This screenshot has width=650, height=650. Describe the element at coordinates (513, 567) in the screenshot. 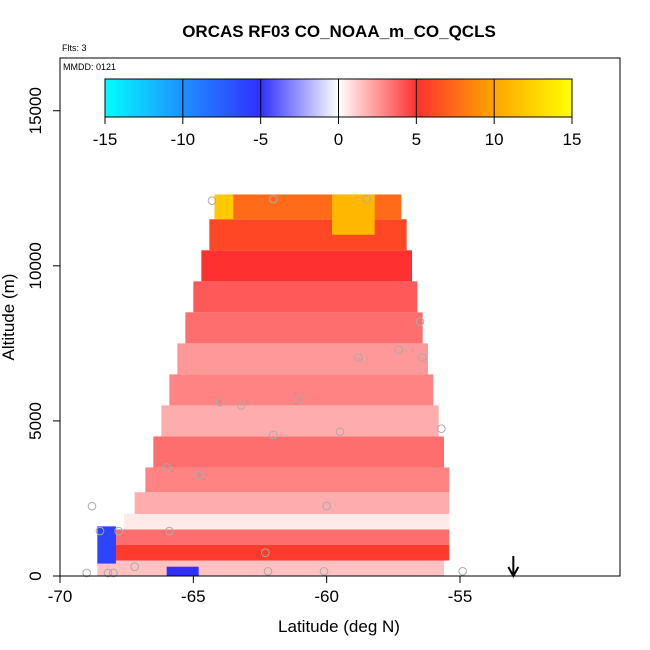

I see `arrow-indicator` at that location.